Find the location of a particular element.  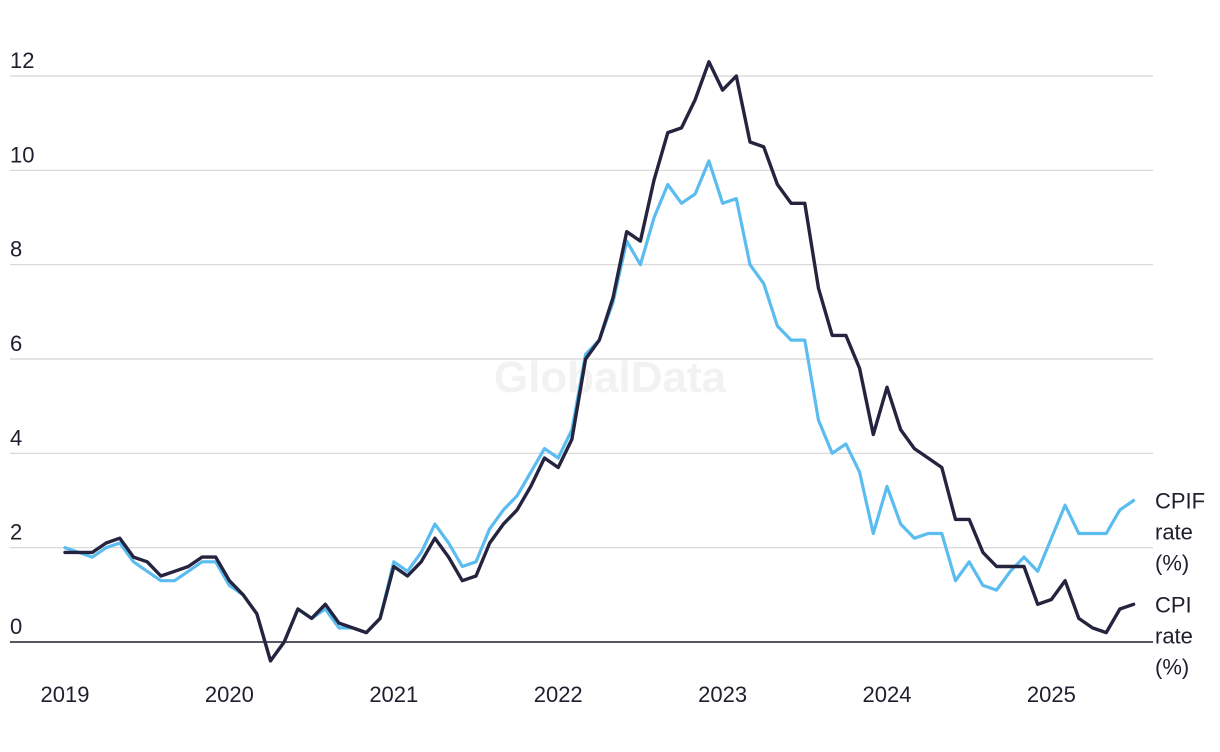

y-tick-label: 0 is located at coordinates (16, 626).